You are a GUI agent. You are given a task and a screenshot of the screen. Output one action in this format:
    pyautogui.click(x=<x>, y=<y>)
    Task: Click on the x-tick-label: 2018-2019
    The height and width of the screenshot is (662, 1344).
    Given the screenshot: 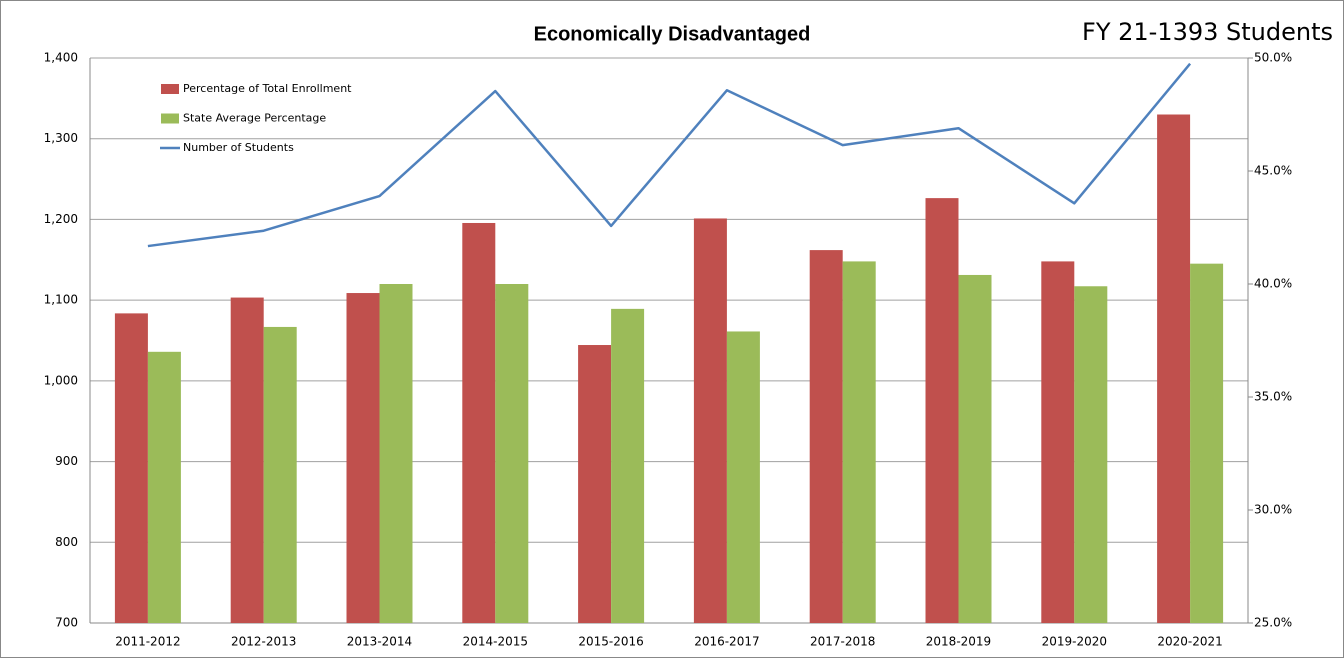 What is the action you would take?
    pyautogui.click(x=958, y=642)
    